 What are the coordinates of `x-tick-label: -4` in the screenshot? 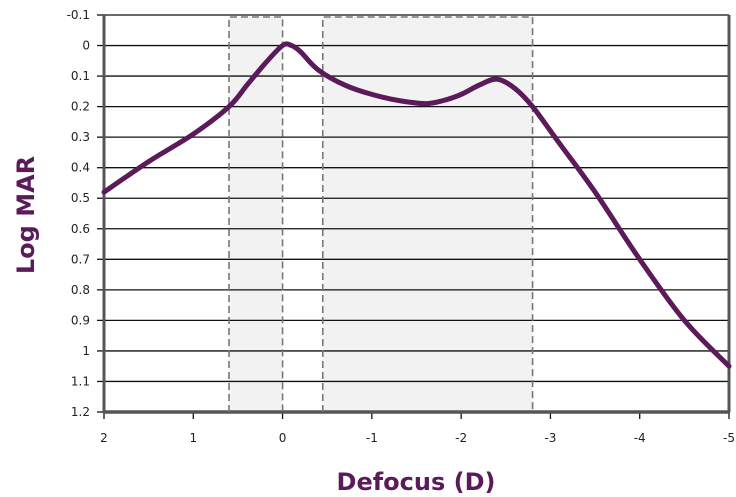 It's located at (640, 438).